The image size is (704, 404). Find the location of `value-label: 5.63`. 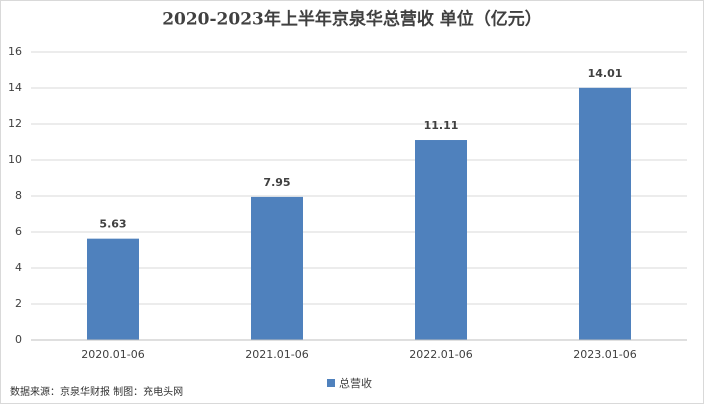

value-label: 5.63 is located at coordinates (112, 224).